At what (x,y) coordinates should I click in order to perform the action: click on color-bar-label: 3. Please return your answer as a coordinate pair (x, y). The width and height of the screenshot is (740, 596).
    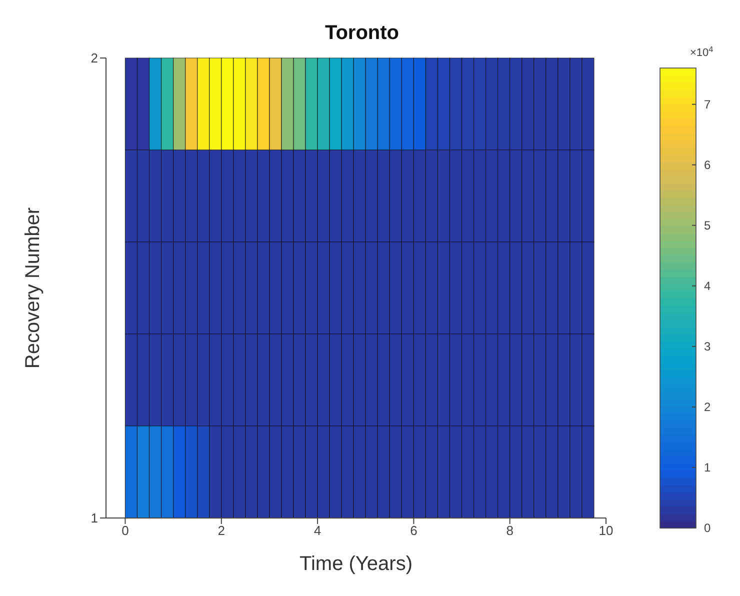
    Looking at the image, I should click on (707, 346).